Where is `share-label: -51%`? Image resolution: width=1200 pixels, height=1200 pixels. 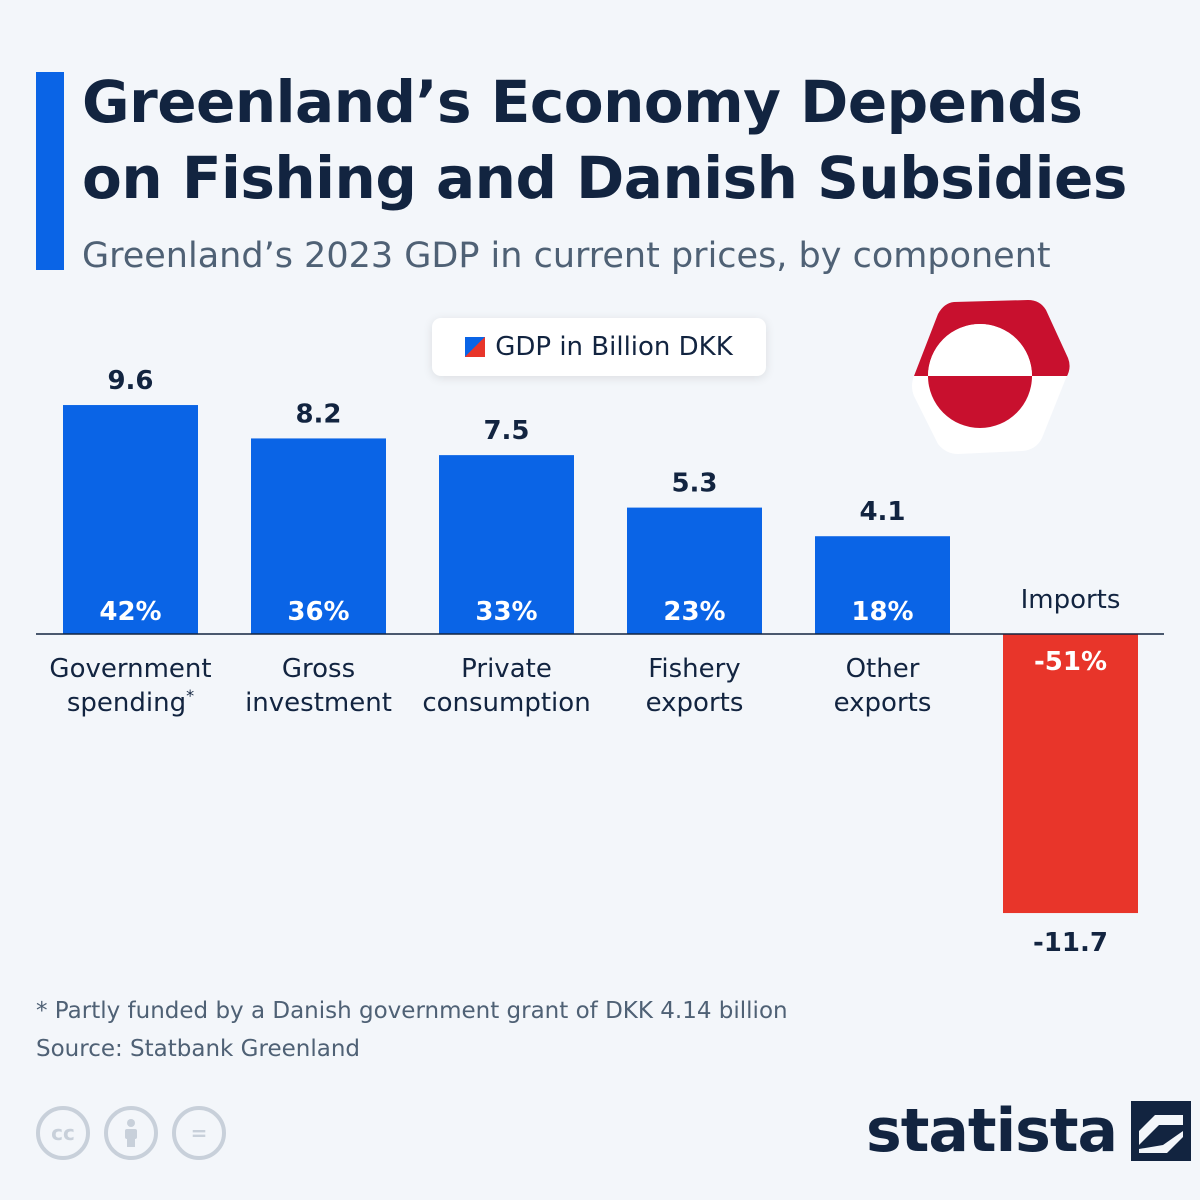 share-label: -51% is located at coordinates (1070, 662).